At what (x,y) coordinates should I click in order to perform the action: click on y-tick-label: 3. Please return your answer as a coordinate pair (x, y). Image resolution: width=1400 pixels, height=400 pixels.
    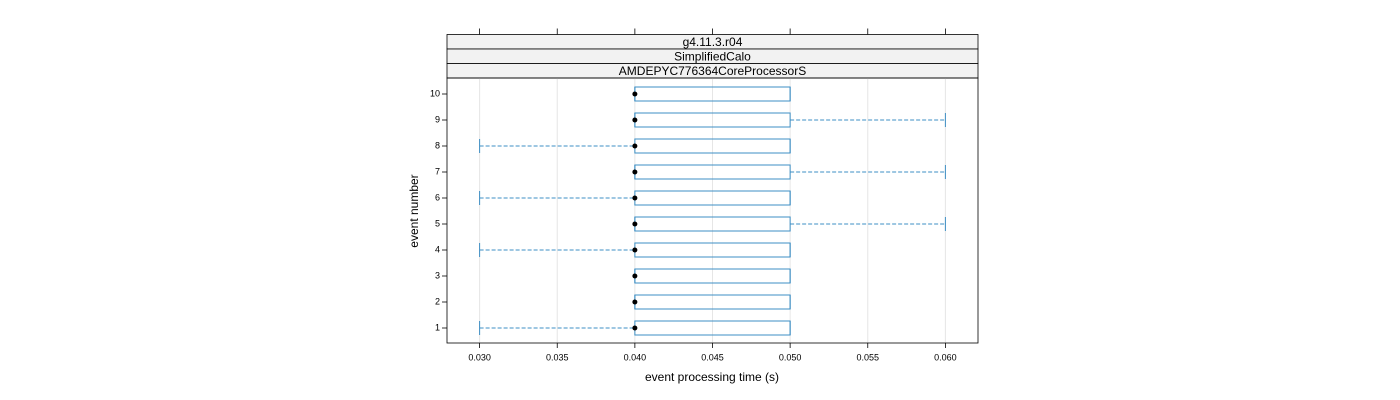
    Looking at the image, I should click on (437, 275).